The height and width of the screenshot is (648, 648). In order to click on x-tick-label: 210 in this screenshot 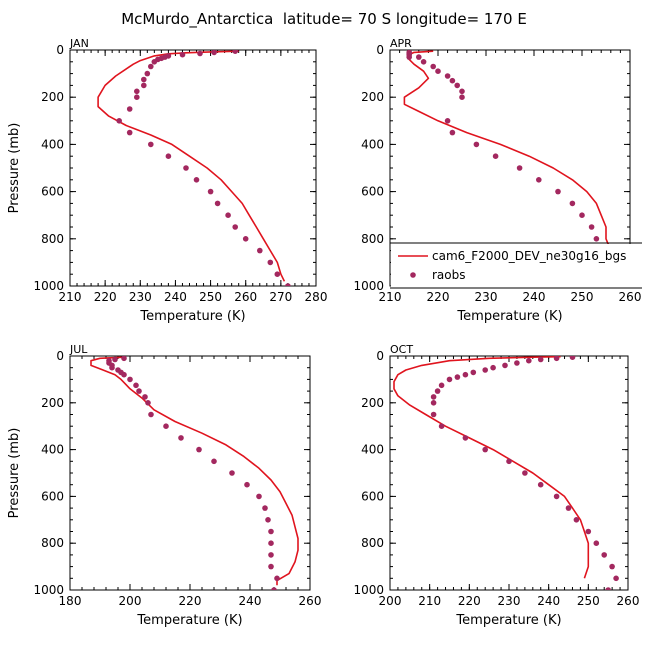, I will do `click(390, 297)`.